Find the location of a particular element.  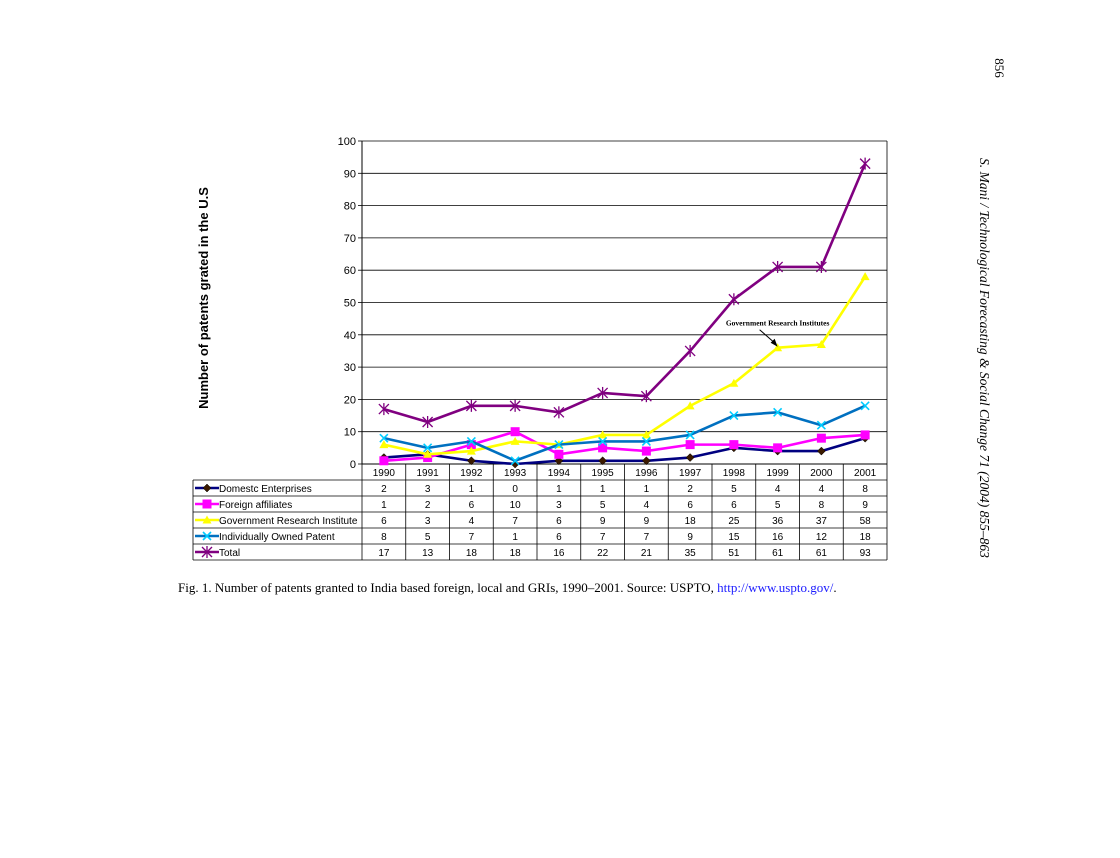

x-tick-label: 1998 is located at coordinates (734, 473).